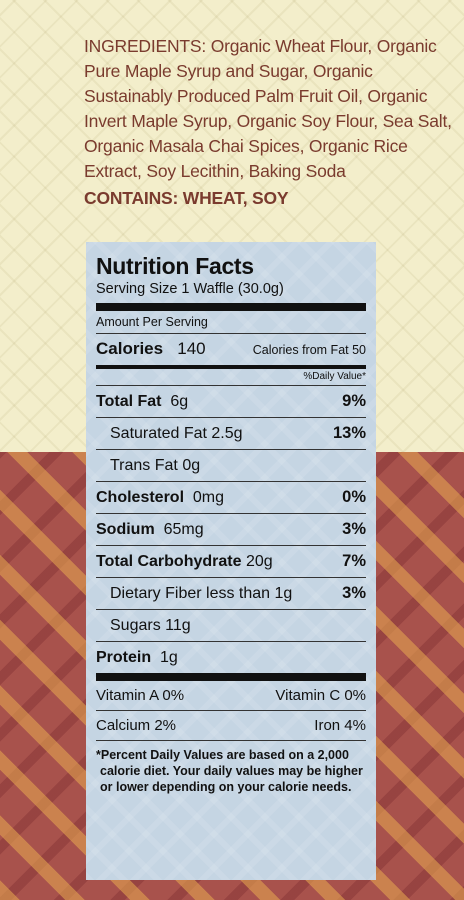  What do you see at coordinates (179, 401) in the screenshot?
I see `nutrient-amount: 6g` at bounding box center [179, 401].